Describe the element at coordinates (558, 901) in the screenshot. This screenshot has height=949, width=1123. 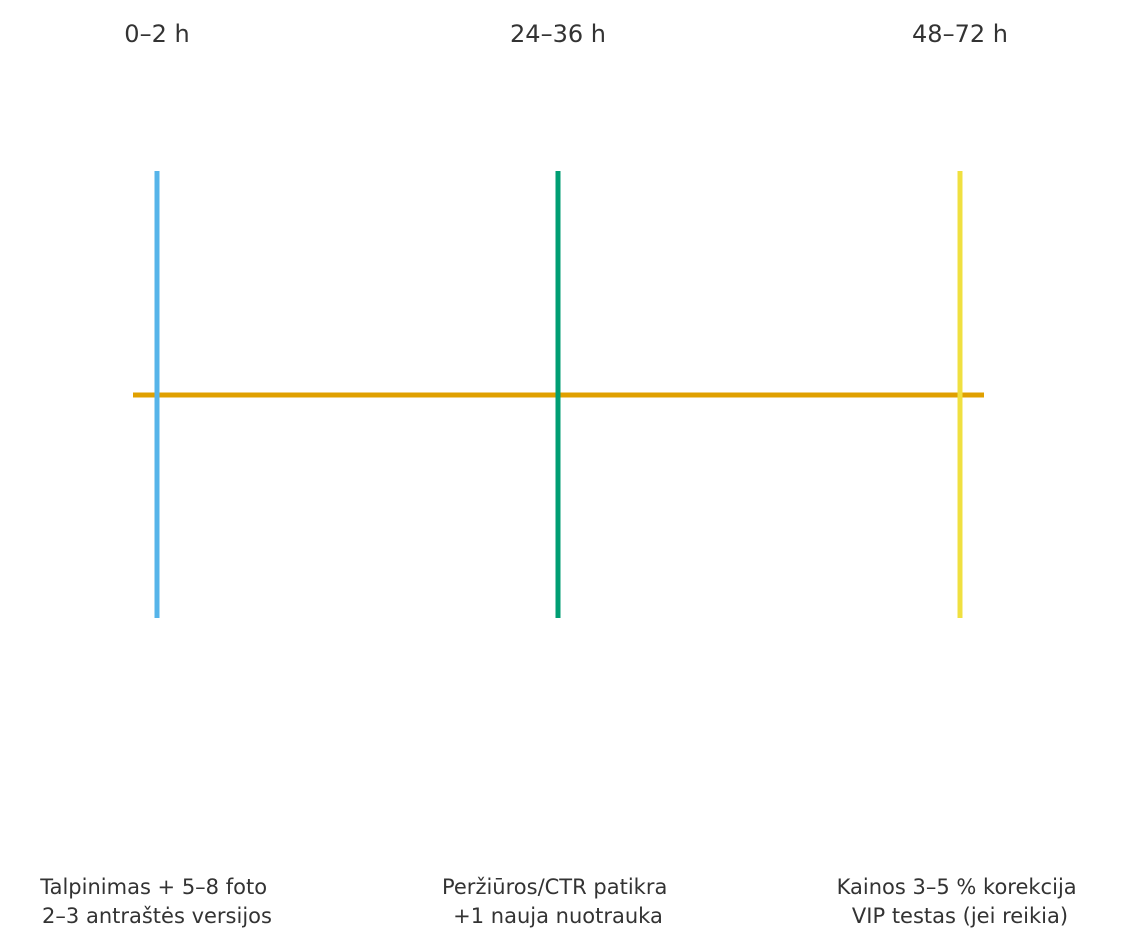
I see `milestone-description: Peržiūros/CTR patikra +1 nauja nuotrauka` at that location.